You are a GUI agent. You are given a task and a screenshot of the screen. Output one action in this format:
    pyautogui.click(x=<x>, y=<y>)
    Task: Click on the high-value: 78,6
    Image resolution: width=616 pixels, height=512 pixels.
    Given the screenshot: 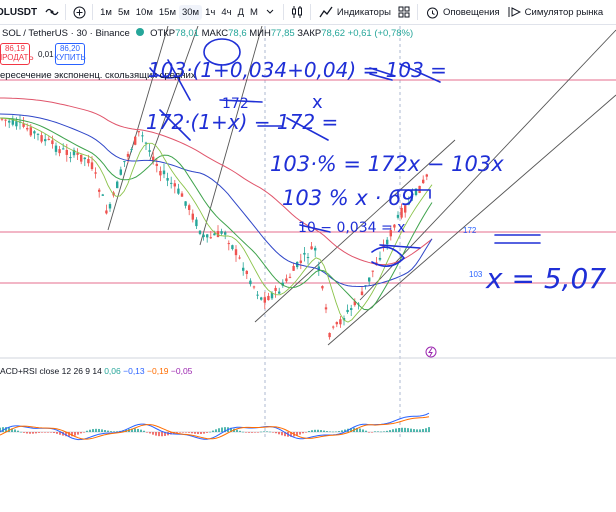 What is the action you would take?
    pyautogui.click(x=237, y=33)
    